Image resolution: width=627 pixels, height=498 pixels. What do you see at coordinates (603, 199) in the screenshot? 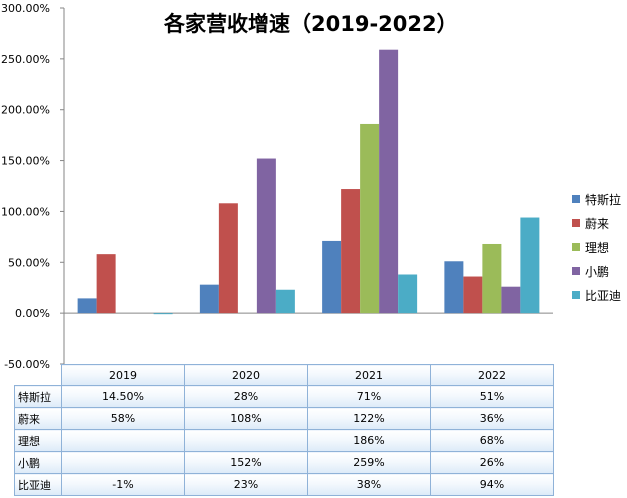
I see `legend-label: 特斯拉` at bounding box center [603, 199].